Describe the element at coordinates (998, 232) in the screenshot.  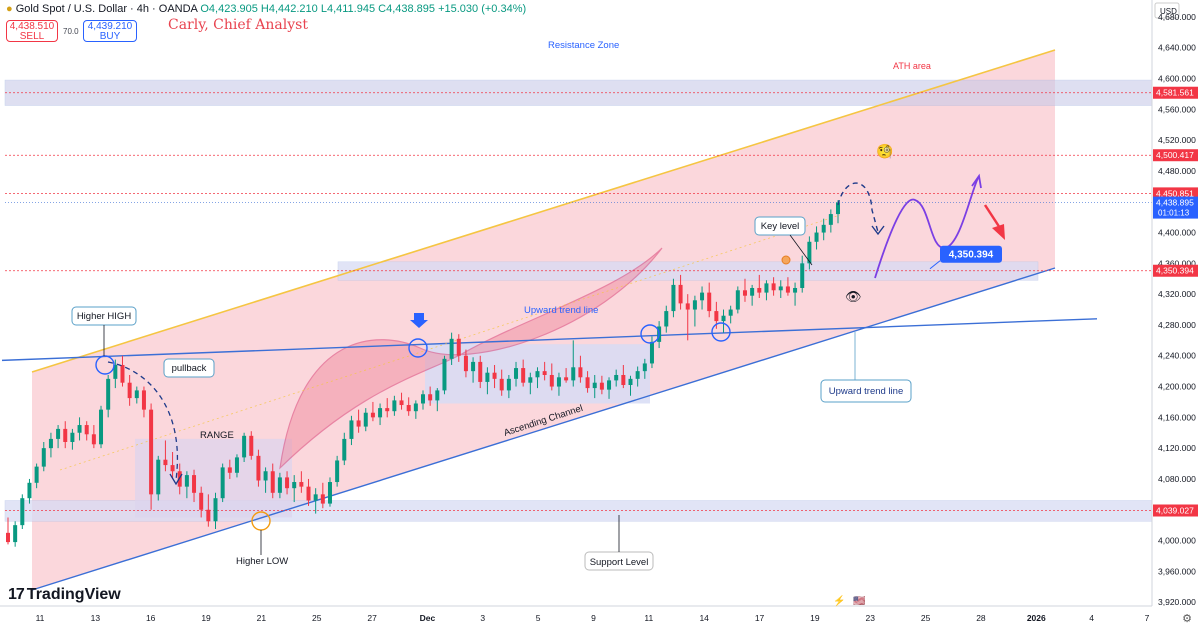
I see `target-arrow-head` at that location.